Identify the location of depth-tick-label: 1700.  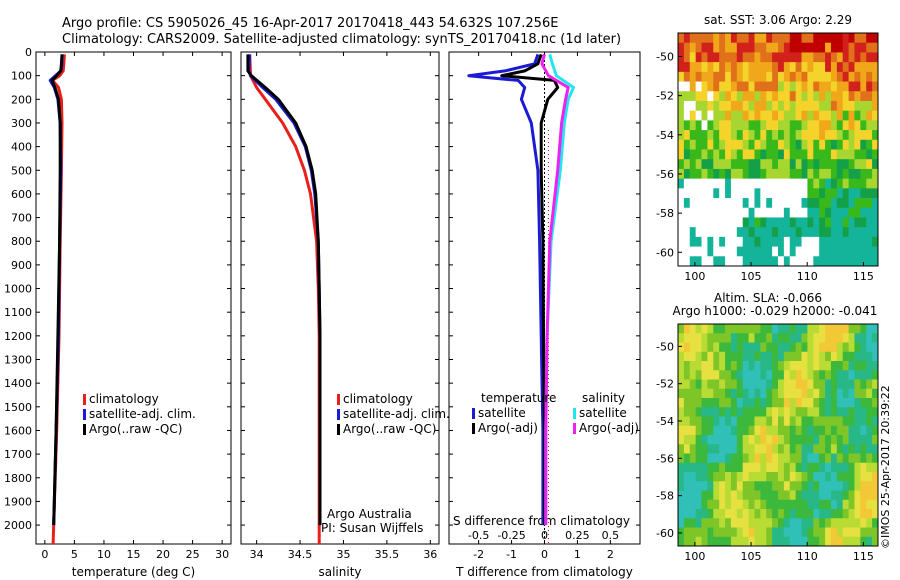
(18, 454).